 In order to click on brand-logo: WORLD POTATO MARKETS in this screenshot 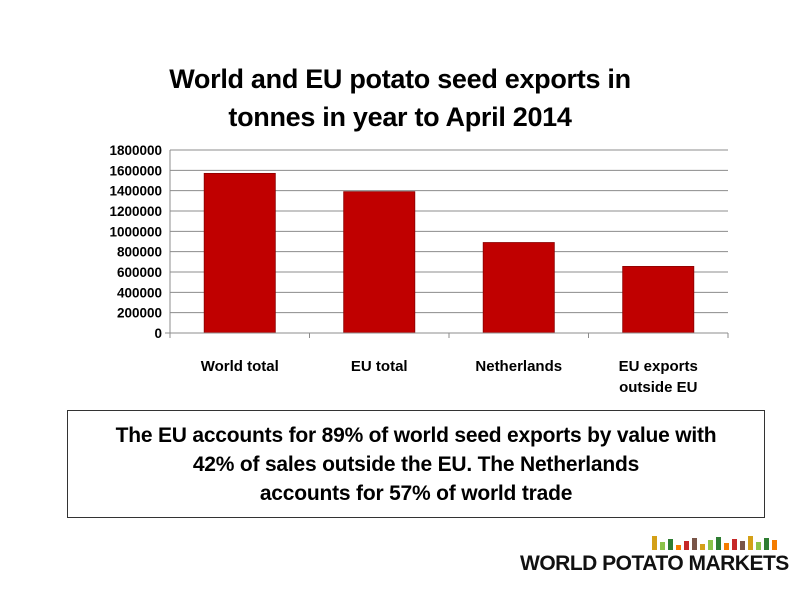, I will do `click(654, 555)`.